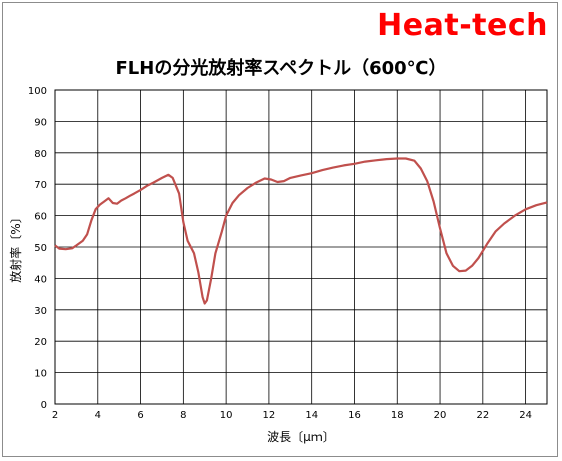 Image resolution: width=562 pixels, height=461 pixels. I want to click on x-tick-label: 14, so click(311, 415).